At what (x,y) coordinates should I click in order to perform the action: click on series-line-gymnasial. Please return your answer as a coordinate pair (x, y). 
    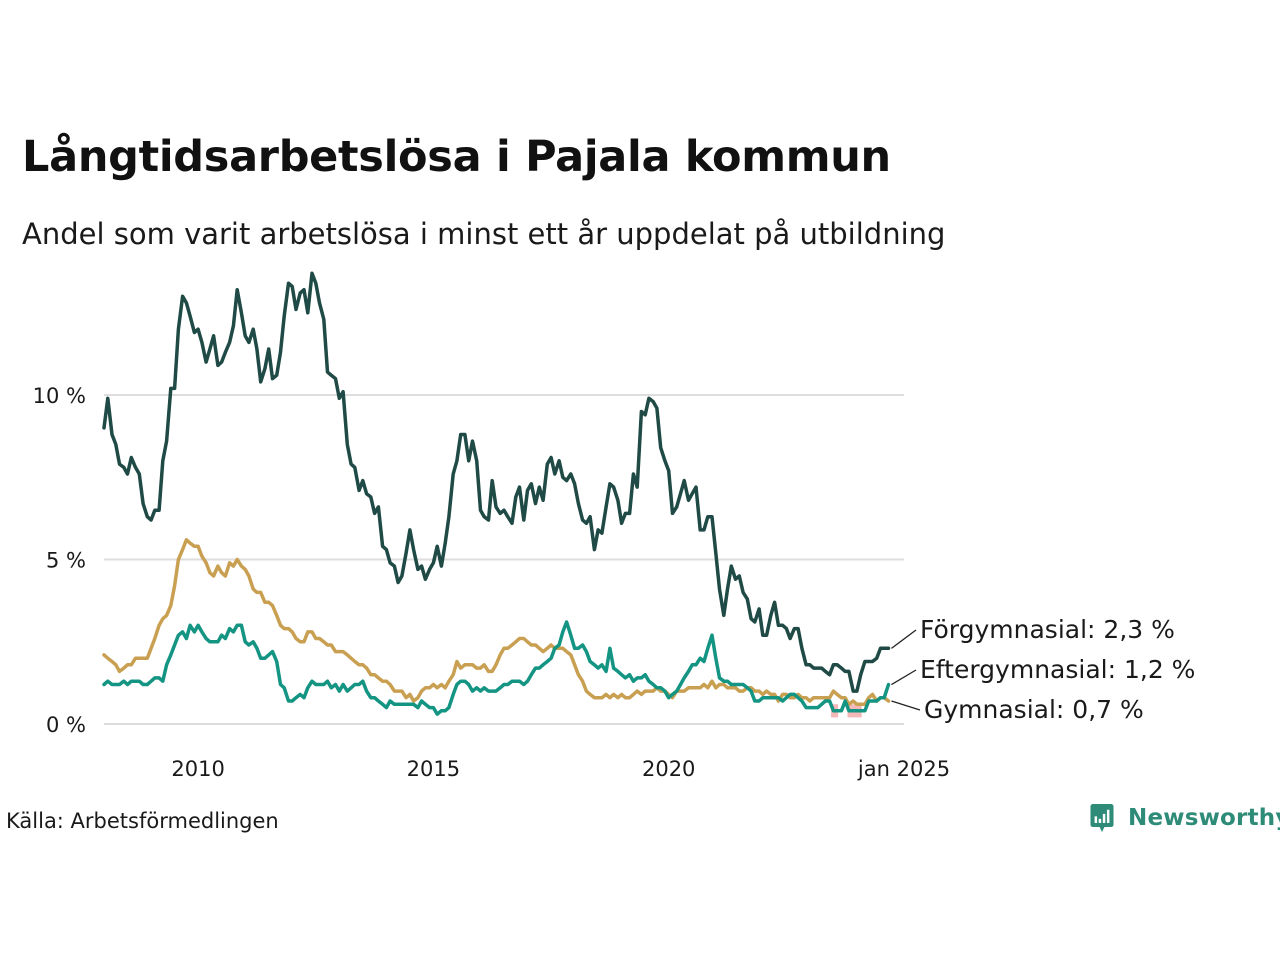
    Looking at the image, I should click on (496, 622).